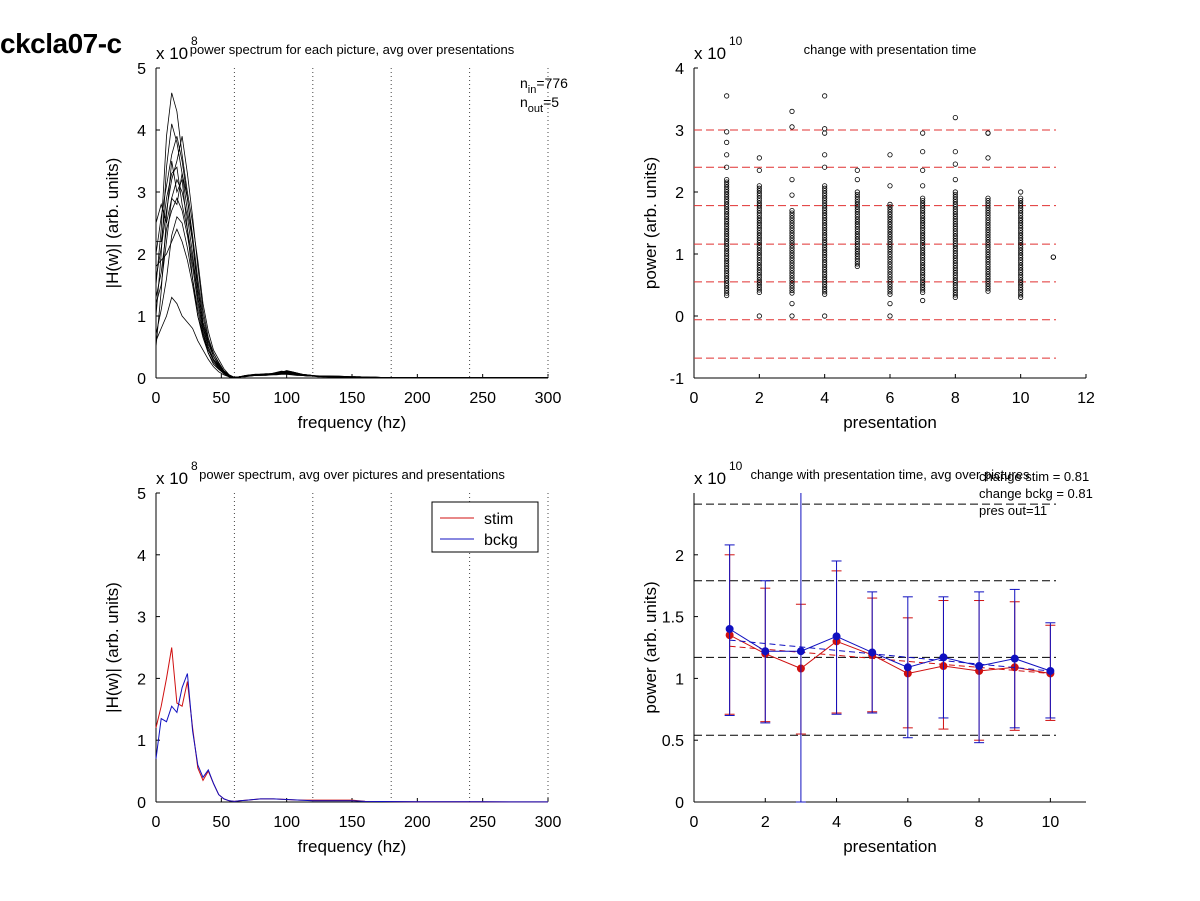  Describe the element at coordinates (156, 398) in the screenshot. I see `x-tick-label: 0` at that location.